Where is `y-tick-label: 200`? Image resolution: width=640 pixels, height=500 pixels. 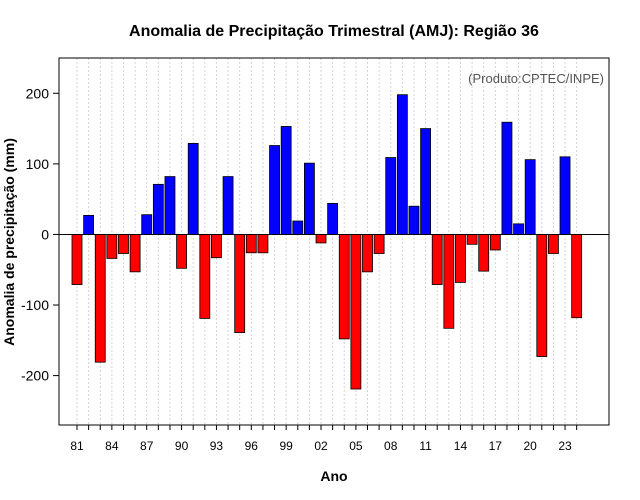 y-tick-label: 200 is located at coordinates (38, 93).